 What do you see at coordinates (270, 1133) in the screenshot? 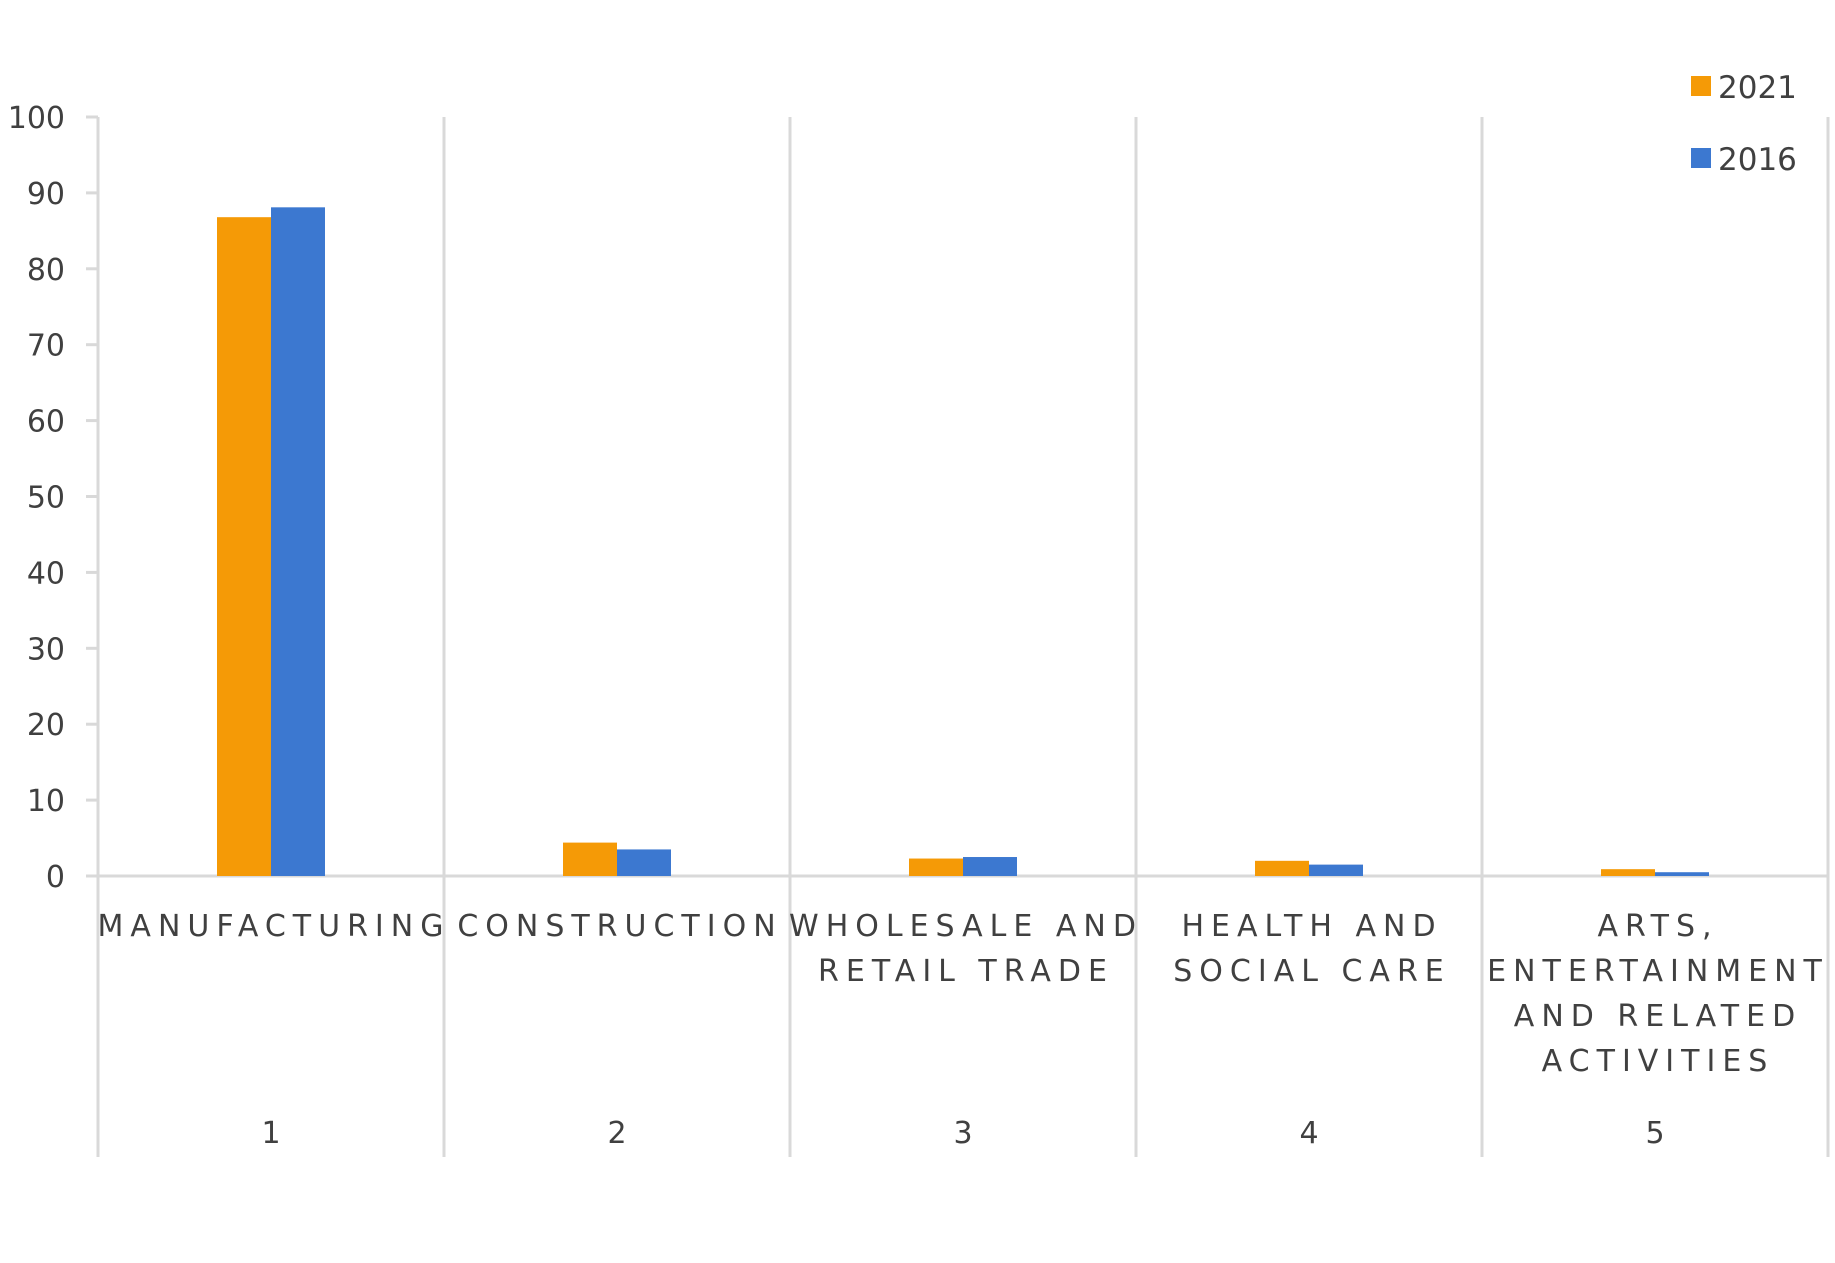
I see `category-number: 1` at bounding box center [270, 1133].